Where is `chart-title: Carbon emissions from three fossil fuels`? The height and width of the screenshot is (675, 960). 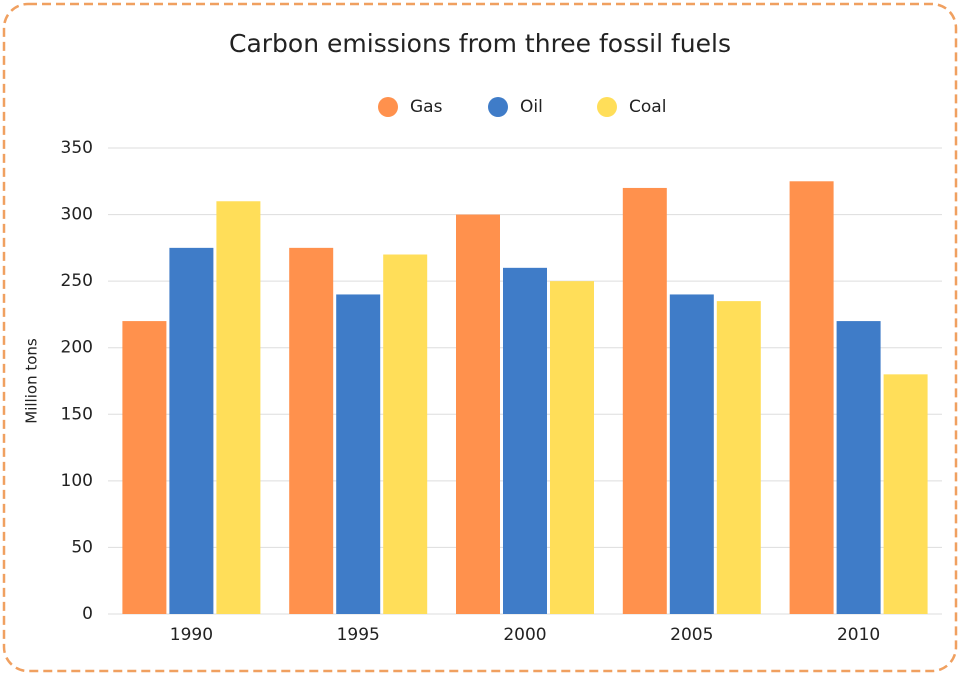 chart-title: Carbon emissions from three fossil fuels is located at coordinates (480, 43).